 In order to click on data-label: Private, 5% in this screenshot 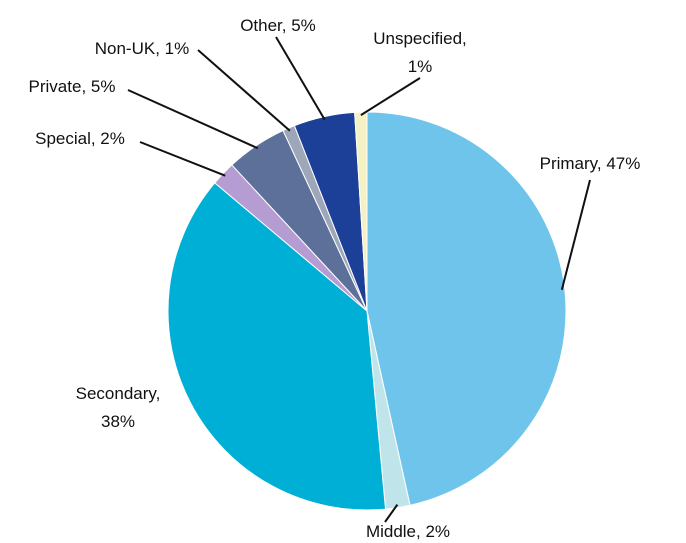, I will do `click(72, 86)`.